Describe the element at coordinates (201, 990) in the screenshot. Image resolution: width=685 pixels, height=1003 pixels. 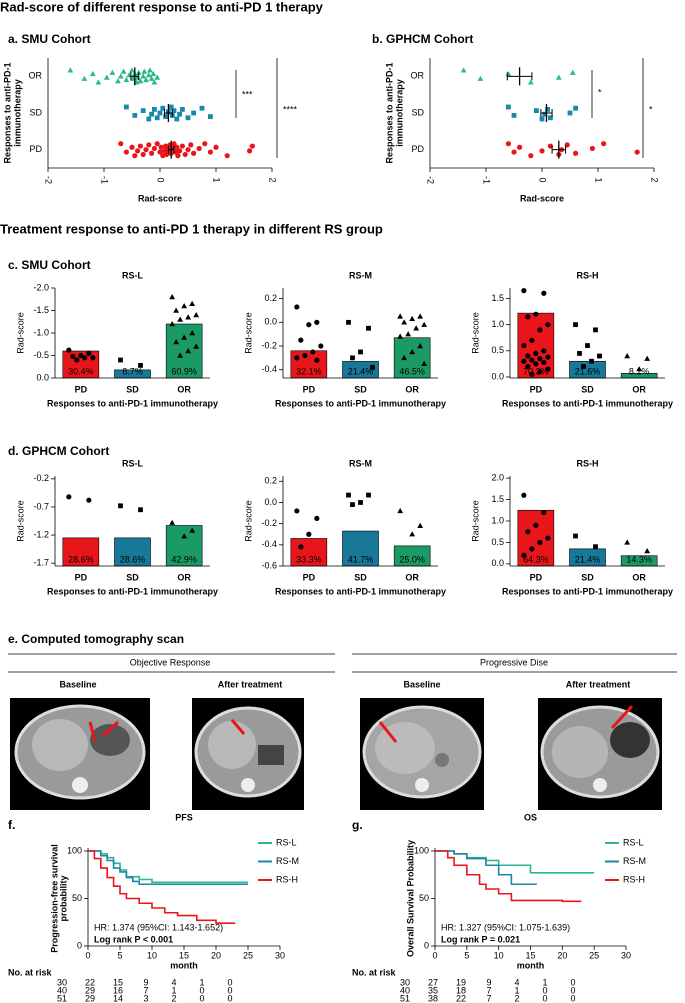
I see `risk-count: 0` at that location.